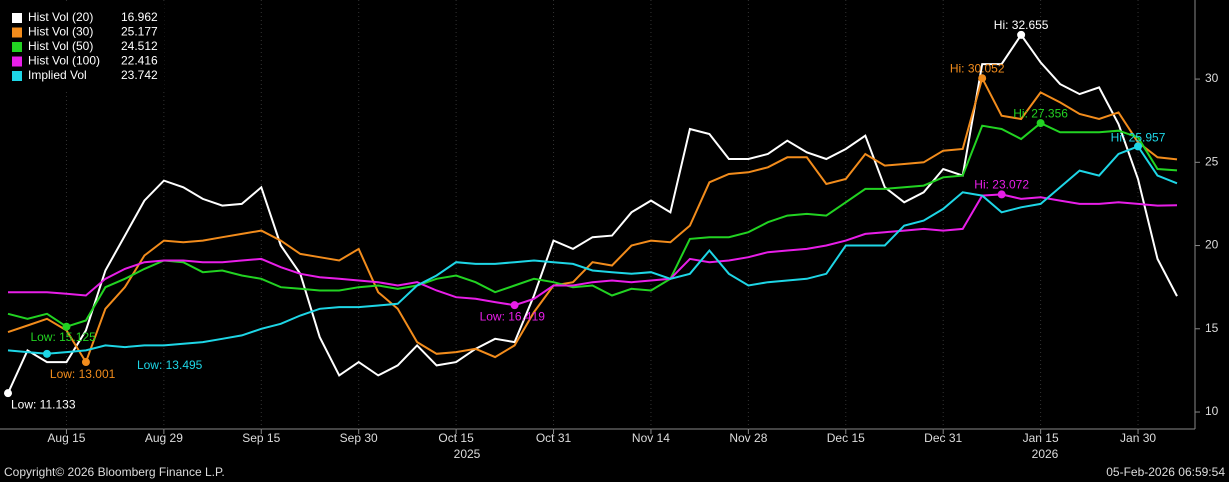 The image size is (1229, 482). What do you see at coordinates (170, 365) in the screenshot?
I see `low-label: Low: 13.495` at bounding box center [170, 365].